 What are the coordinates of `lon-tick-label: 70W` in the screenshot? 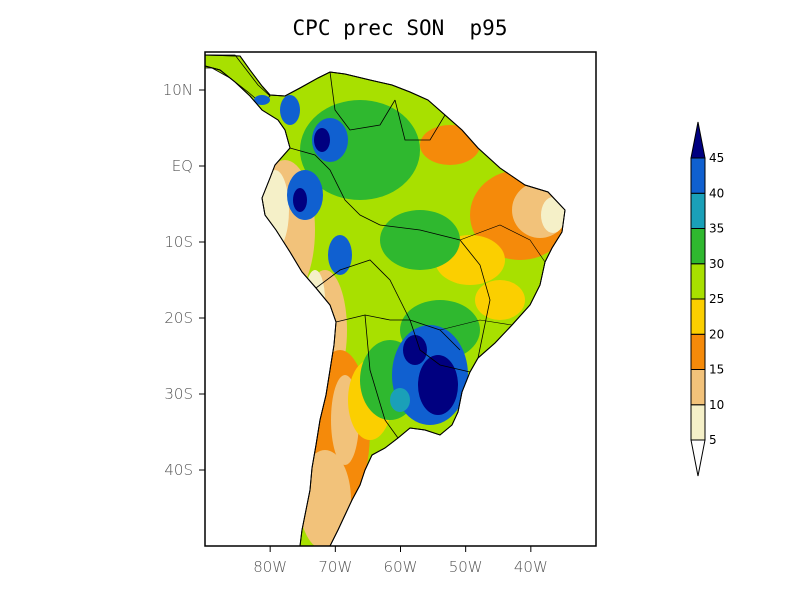 It's located at (335, 567).